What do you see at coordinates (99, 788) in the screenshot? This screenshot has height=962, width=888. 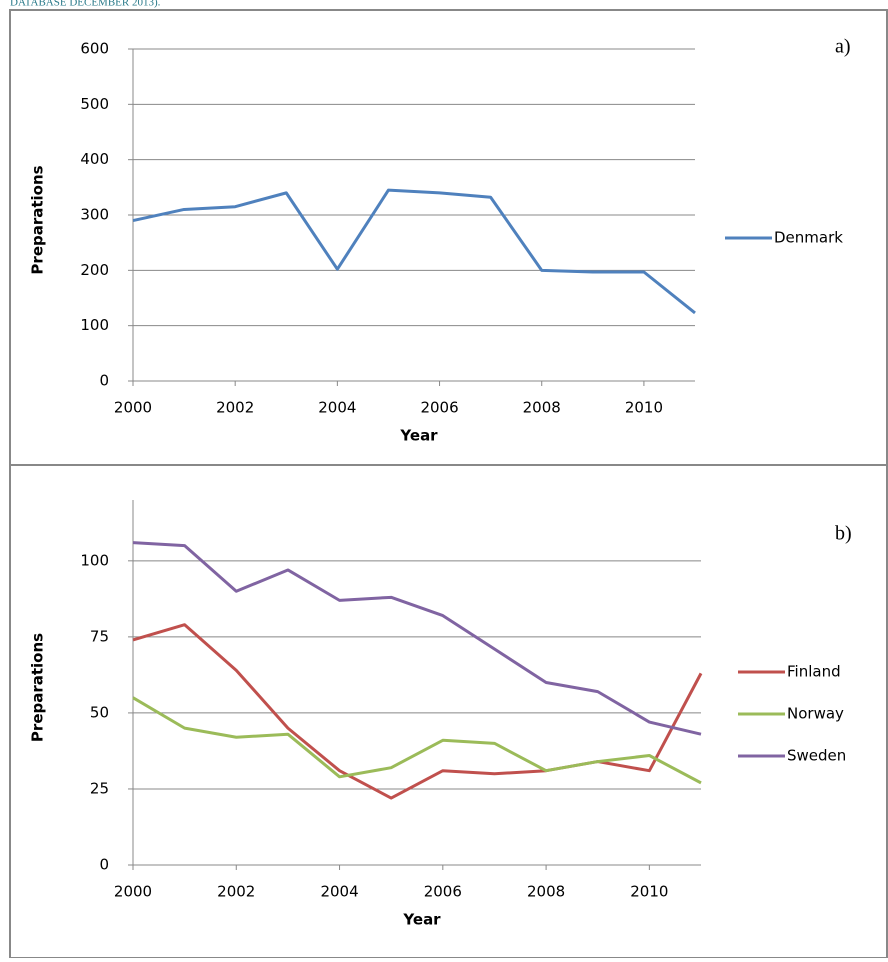 I see `y-tick-label: 25` at bounding box center [99, 788].